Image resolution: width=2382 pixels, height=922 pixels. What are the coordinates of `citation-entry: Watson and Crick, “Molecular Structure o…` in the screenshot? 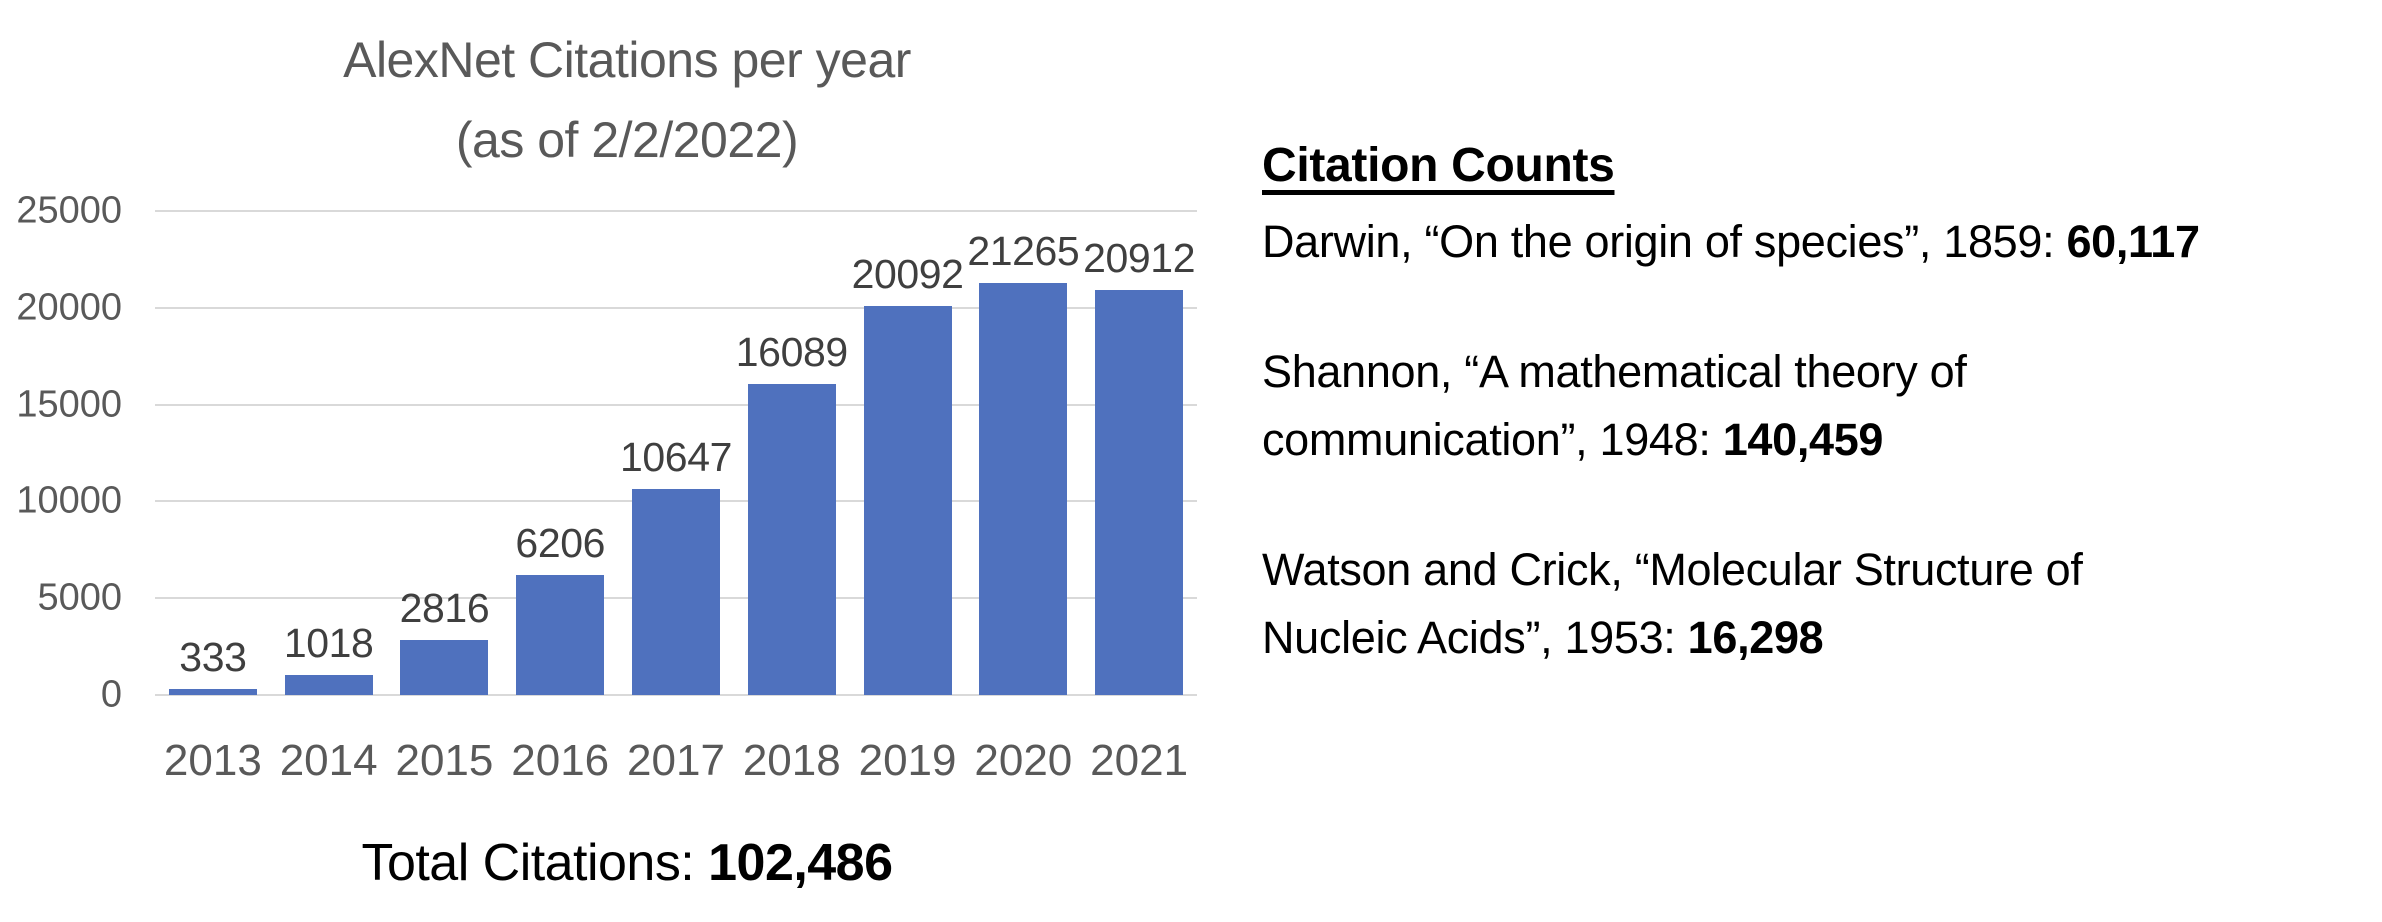 It's located at (1822, 604).